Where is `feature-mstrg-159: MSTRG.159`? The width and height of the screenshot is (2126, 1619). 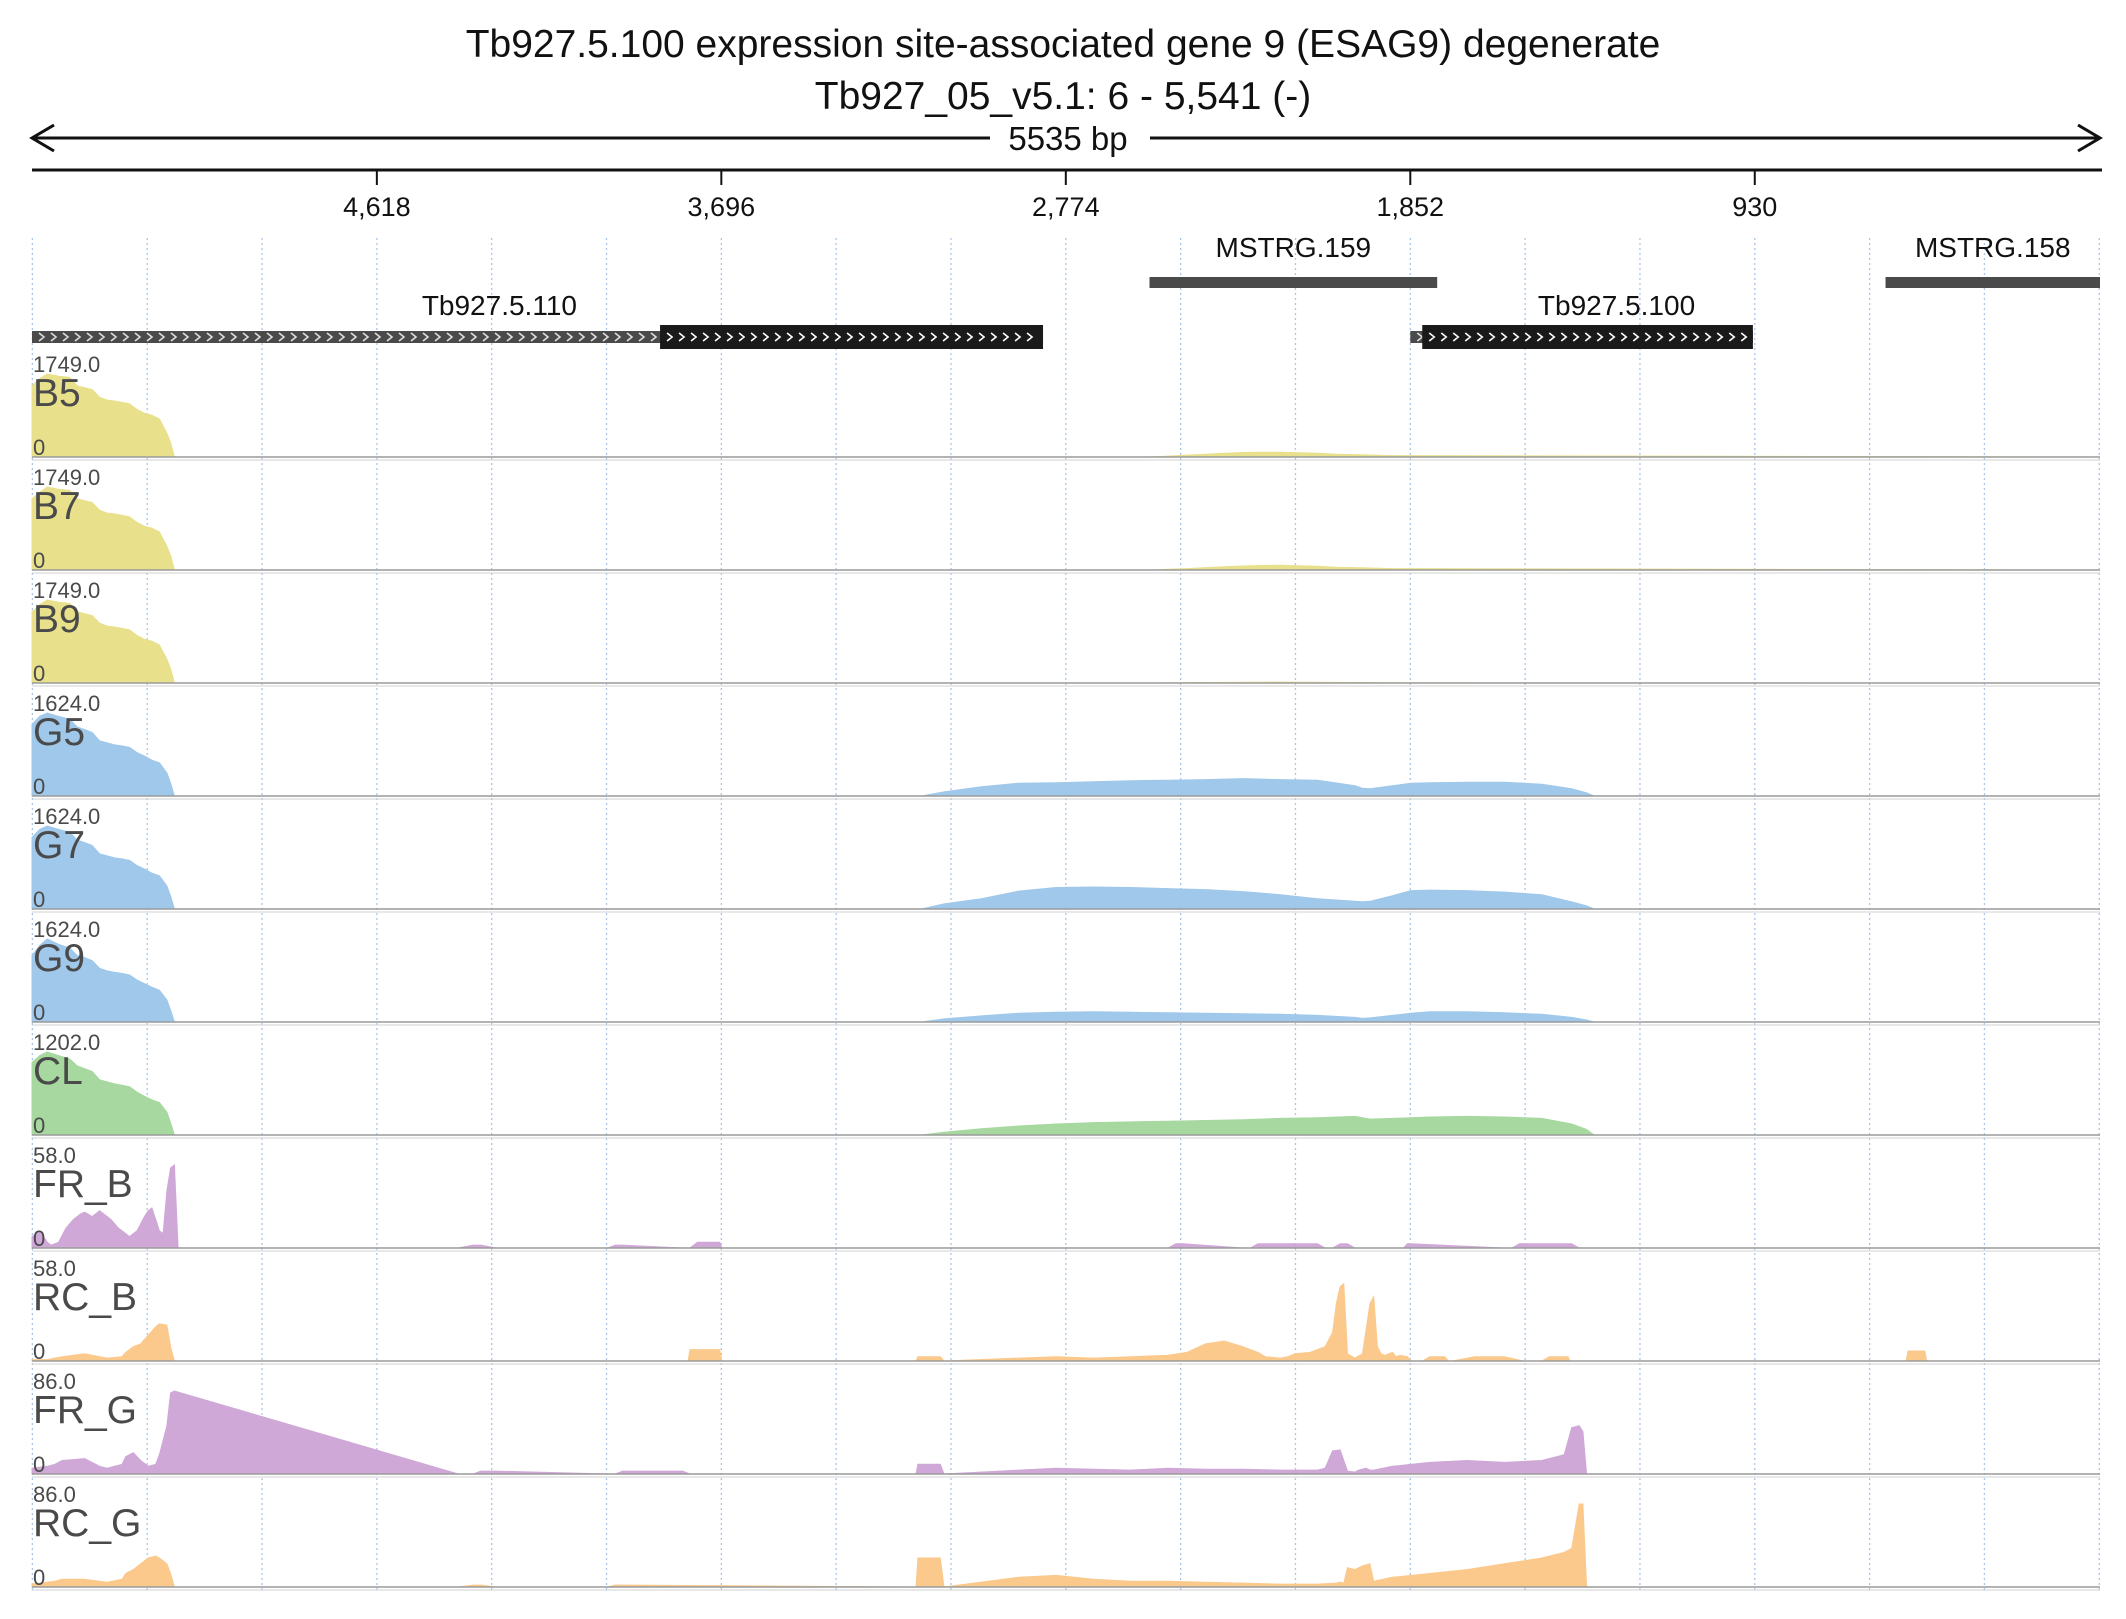 feature-mstrg-159: MSTRG.159 is located at coordinates (1293, 260).